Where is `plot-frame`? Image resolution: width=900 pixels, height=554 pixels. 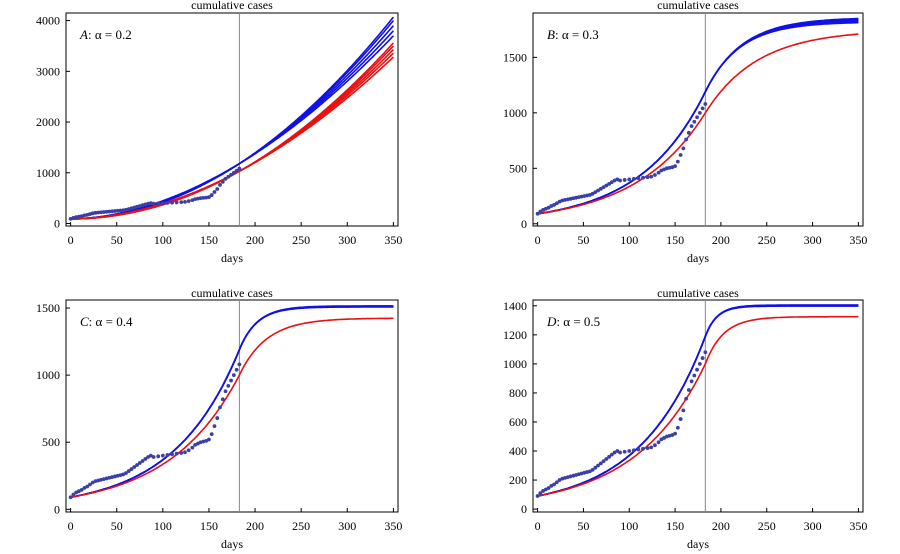
plot-frame is located at coordinates (698, 119).